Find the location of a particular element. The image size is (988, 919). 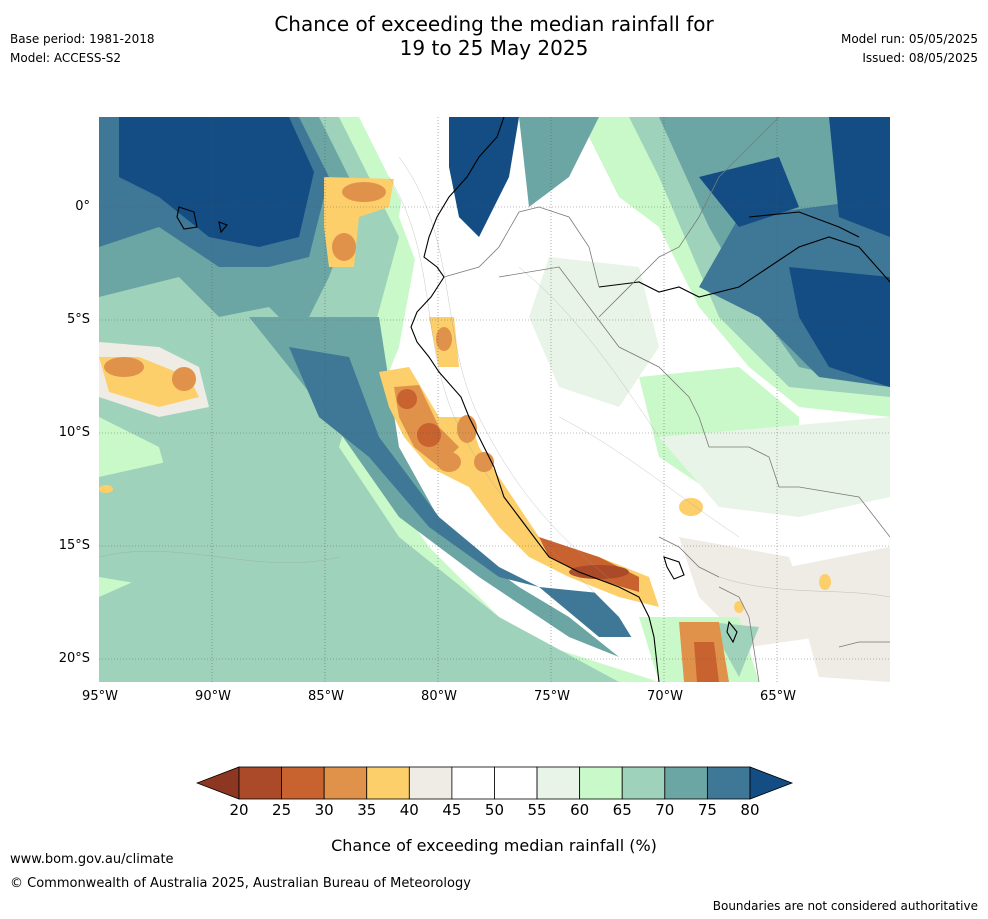

colorbar-tick-label: 80 is located at coordinates (750, 810).